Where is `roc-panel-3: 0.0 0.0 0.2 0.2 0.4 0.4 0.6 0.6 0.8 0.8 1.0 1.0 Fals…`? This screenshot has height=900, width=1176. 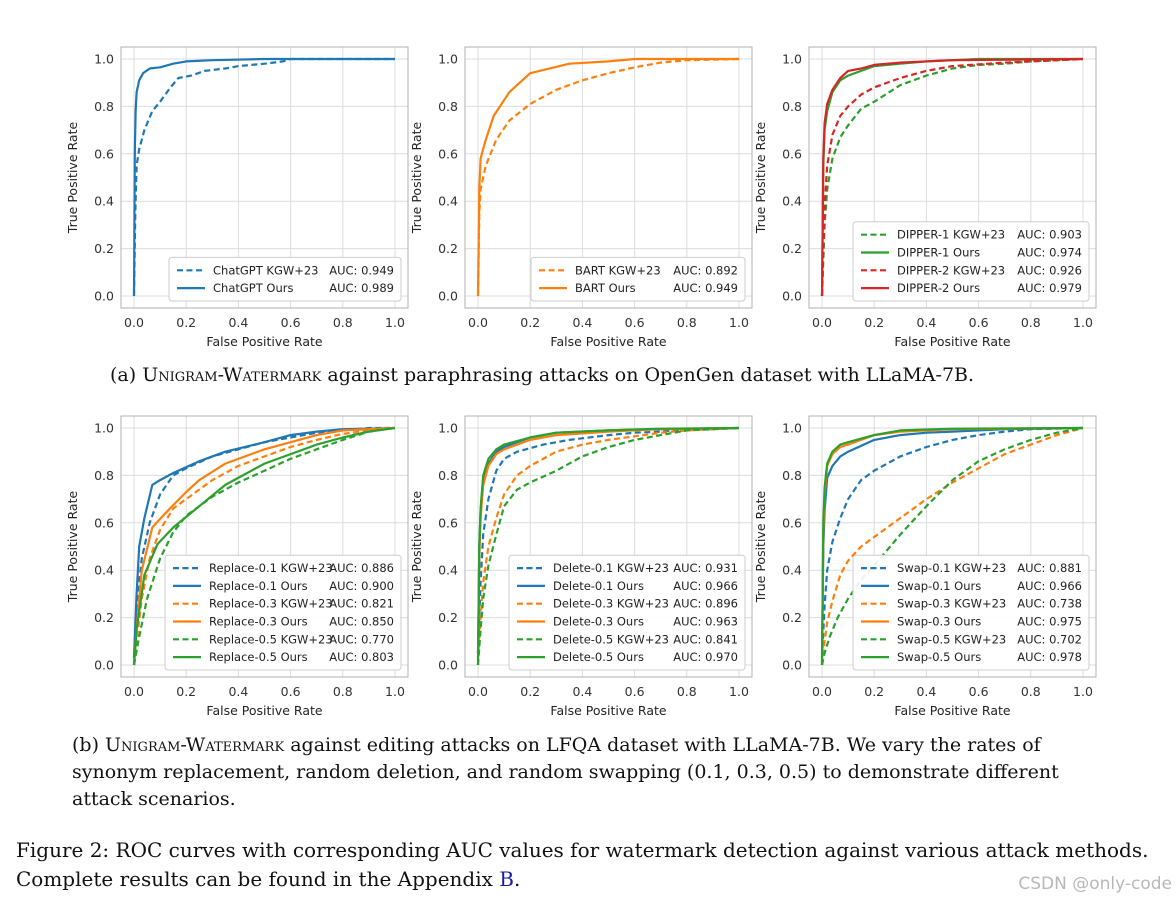 roc-panel-3: 0.0 0.0 0.2 0.2 0.4 0.4 0.6 0.6 0.8 0.8 1.0 1.0 Fals… is located at coordinates (925, 197).